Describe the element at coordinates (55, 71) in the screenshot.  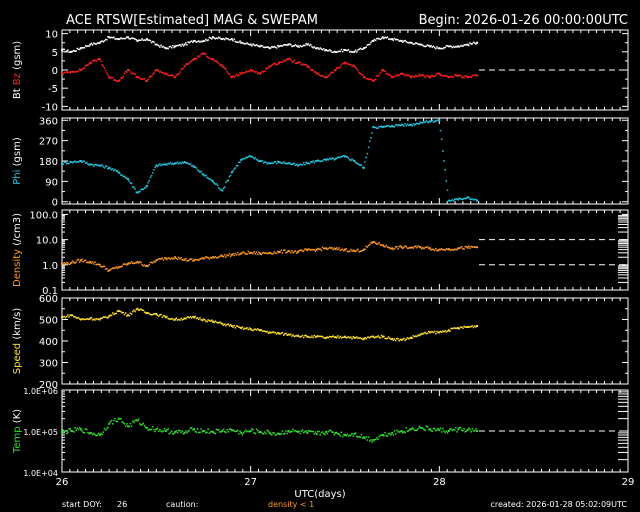
I see `y-tick-label: 0` at that location.